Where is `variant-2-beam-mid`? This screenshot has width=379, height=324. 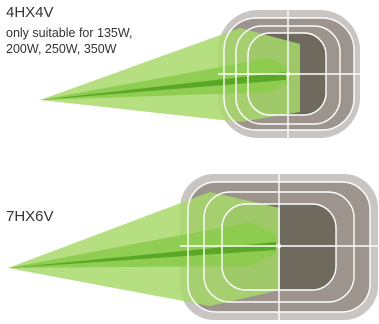
variant-2-beam-mid is located at coordinates (142, 245).